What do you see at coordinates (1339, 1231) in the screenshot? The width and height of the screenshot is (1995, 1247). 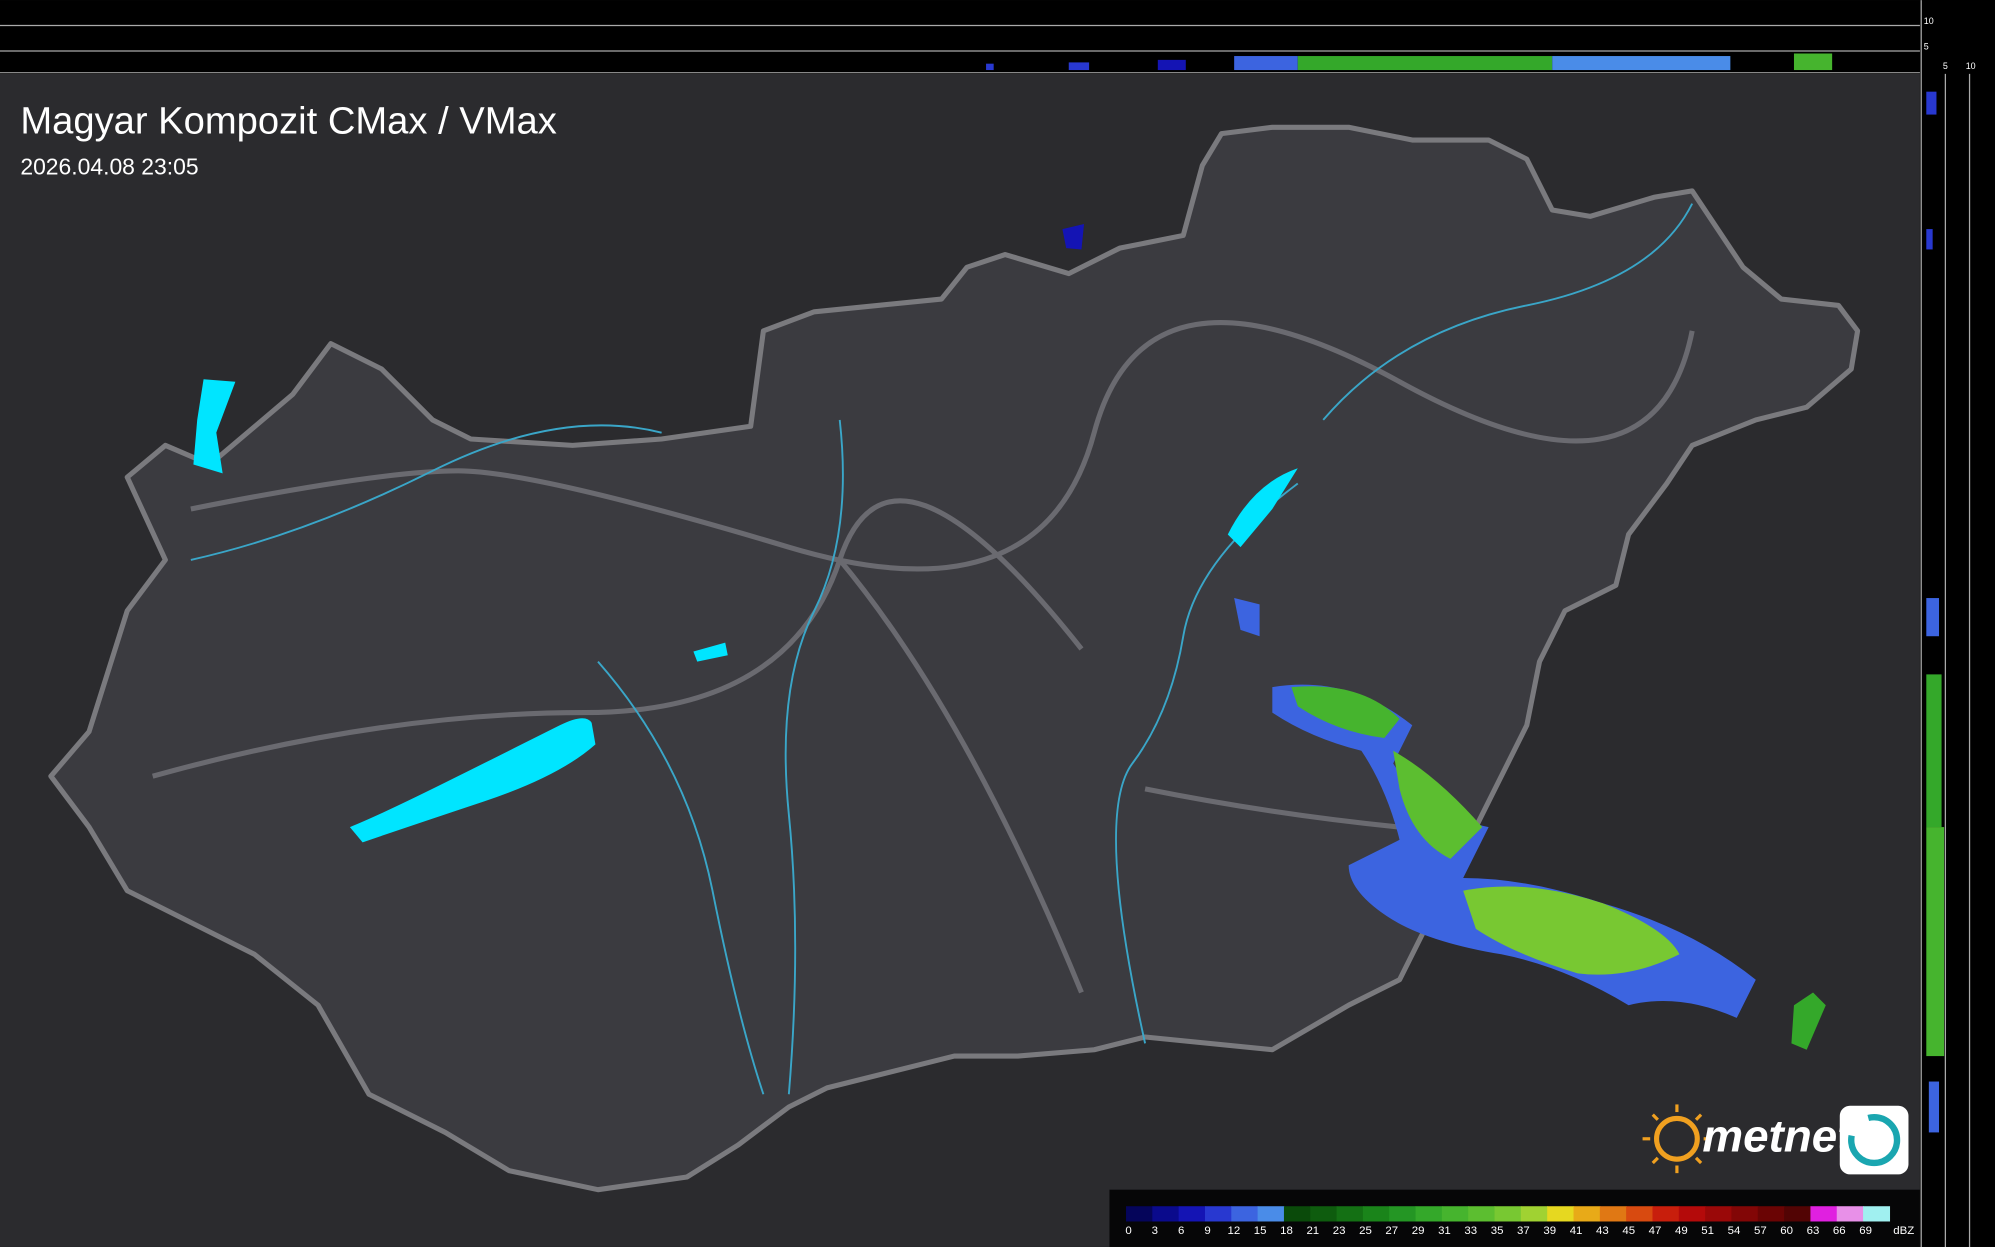 I see `legend-label: 23` at bounding box center [1339, 1231].